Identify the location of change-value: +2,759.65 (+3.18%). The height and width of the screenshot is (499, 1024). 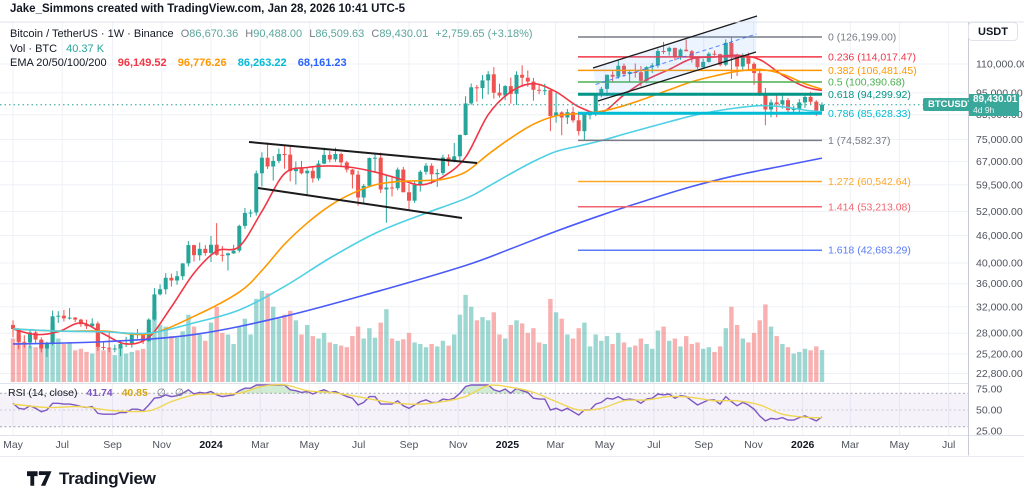
(484, 34).